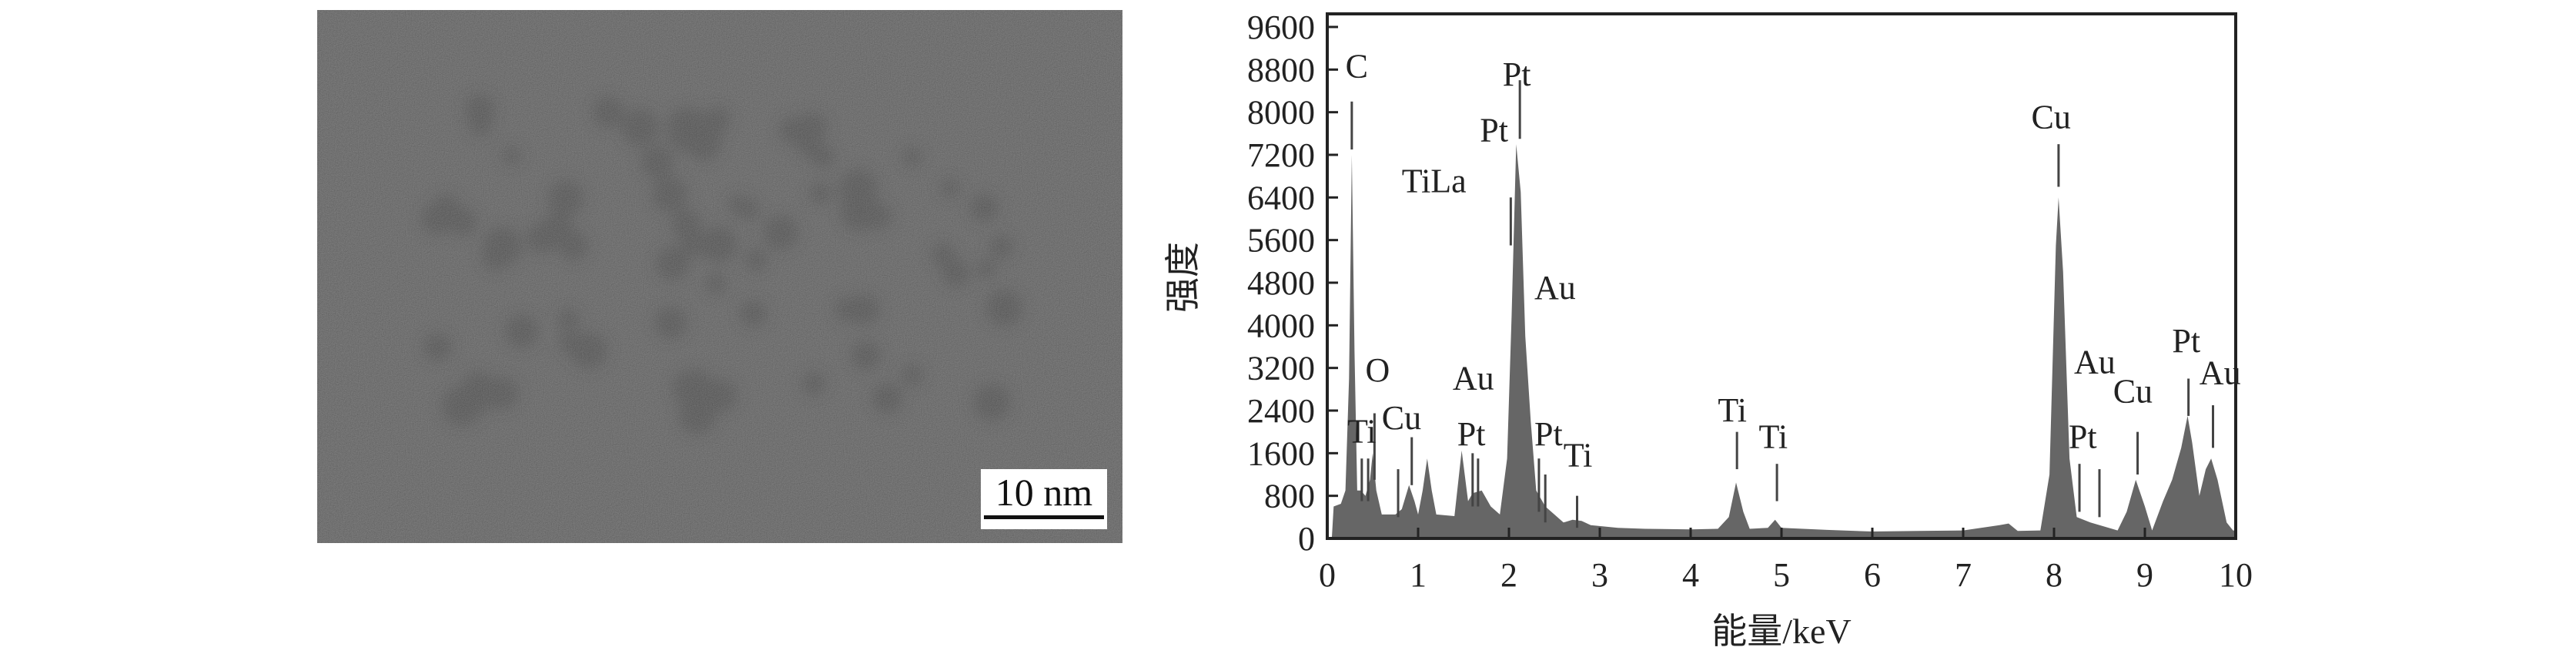  Describe the element at coordinates (2236, 575) in the screenshot. I see `x-tick-label: 10` at that location.